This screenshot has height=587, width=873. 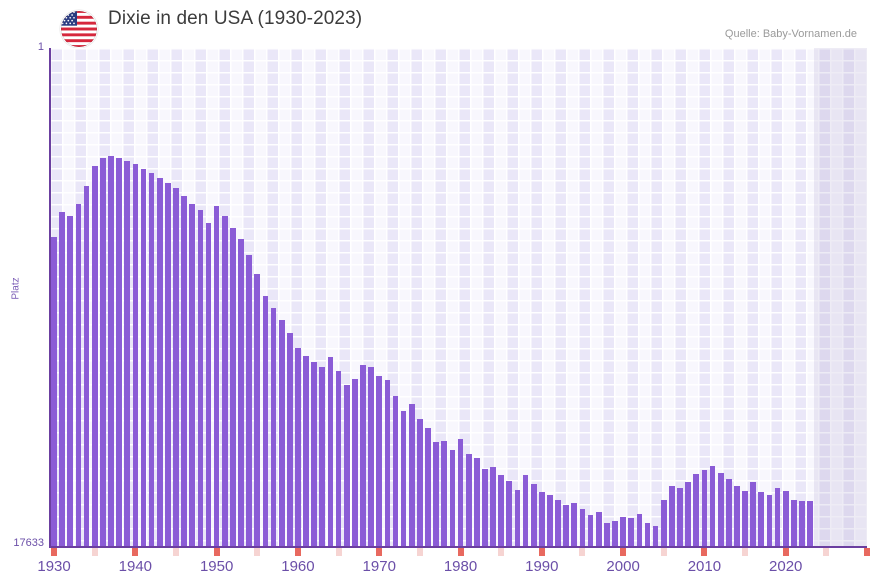 I want to click on x-axis-tick-label: 1940, so click(x=135, y=566).